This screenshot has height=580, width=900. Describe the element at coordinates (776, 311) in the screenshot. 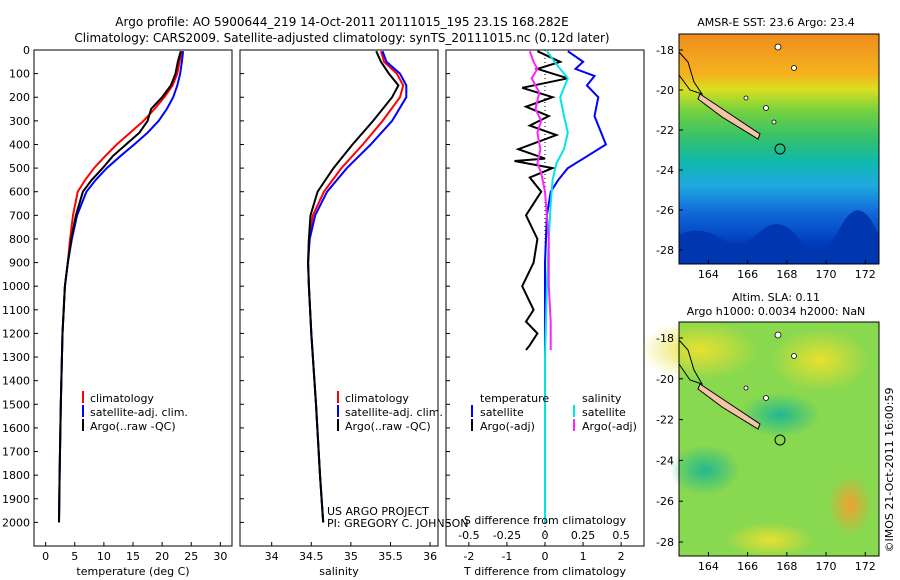

I see `sla-map-title-2: Argo h1000: 0.0034 h2000: NaN` at that location.